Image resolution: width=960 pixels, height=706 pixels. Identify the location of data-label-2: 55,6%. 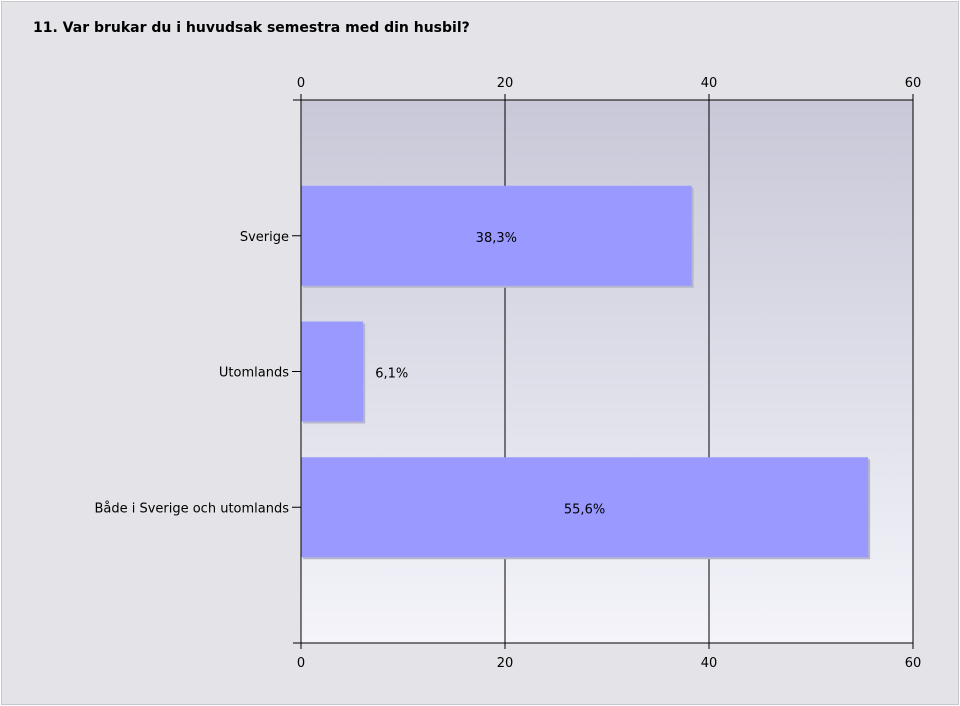
(584, 509).